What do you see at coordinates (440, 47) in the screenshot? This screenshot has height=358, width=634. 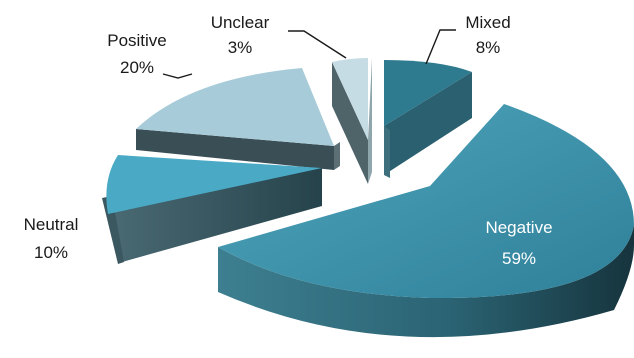 I see `leader-line-mixed` at bounding box center [440, 47].